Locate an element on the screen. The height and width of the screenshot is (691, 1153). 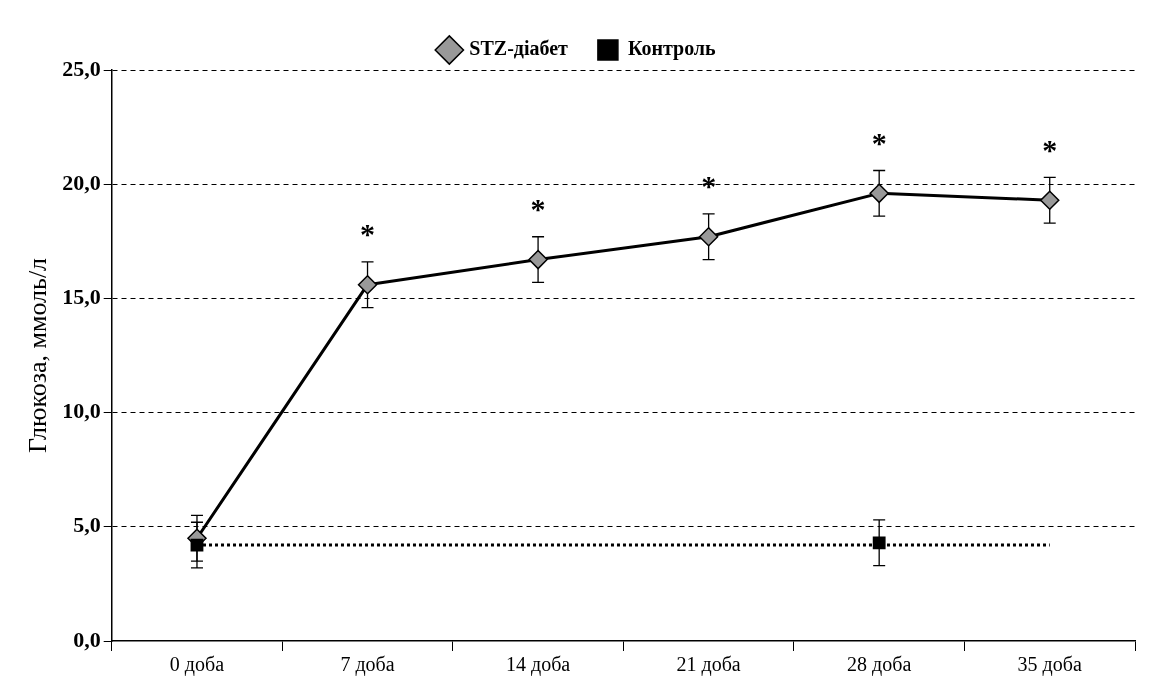
x-tick-label: 14 доба is located at coordinates (538, 665).